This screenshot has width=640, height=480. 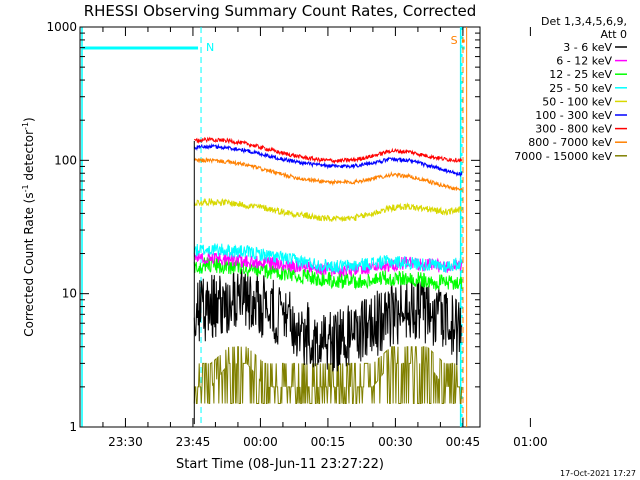 What do you see at coordinates (125, 442) in the screenshot?
I see `x-tick-label: 23:30` at bounding box center [125, 442].